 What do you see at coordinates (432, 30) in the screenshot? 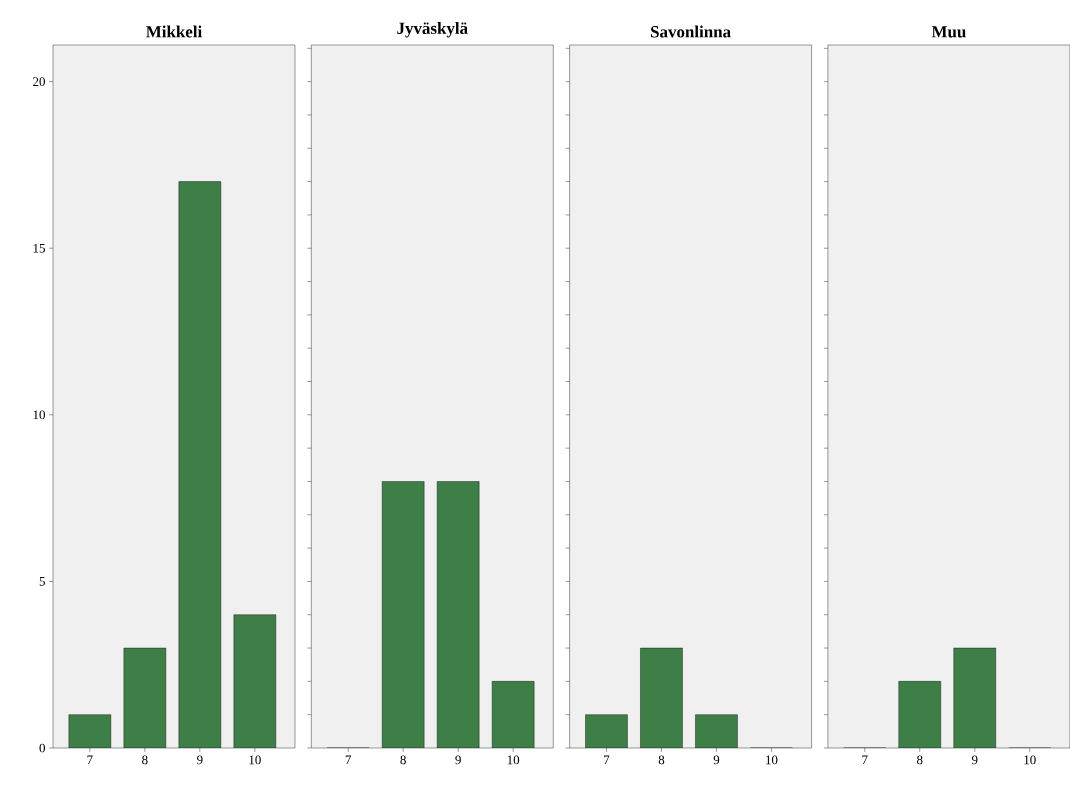
I see `chart-title: Jyväskylä` at bounding box center [432, 30].